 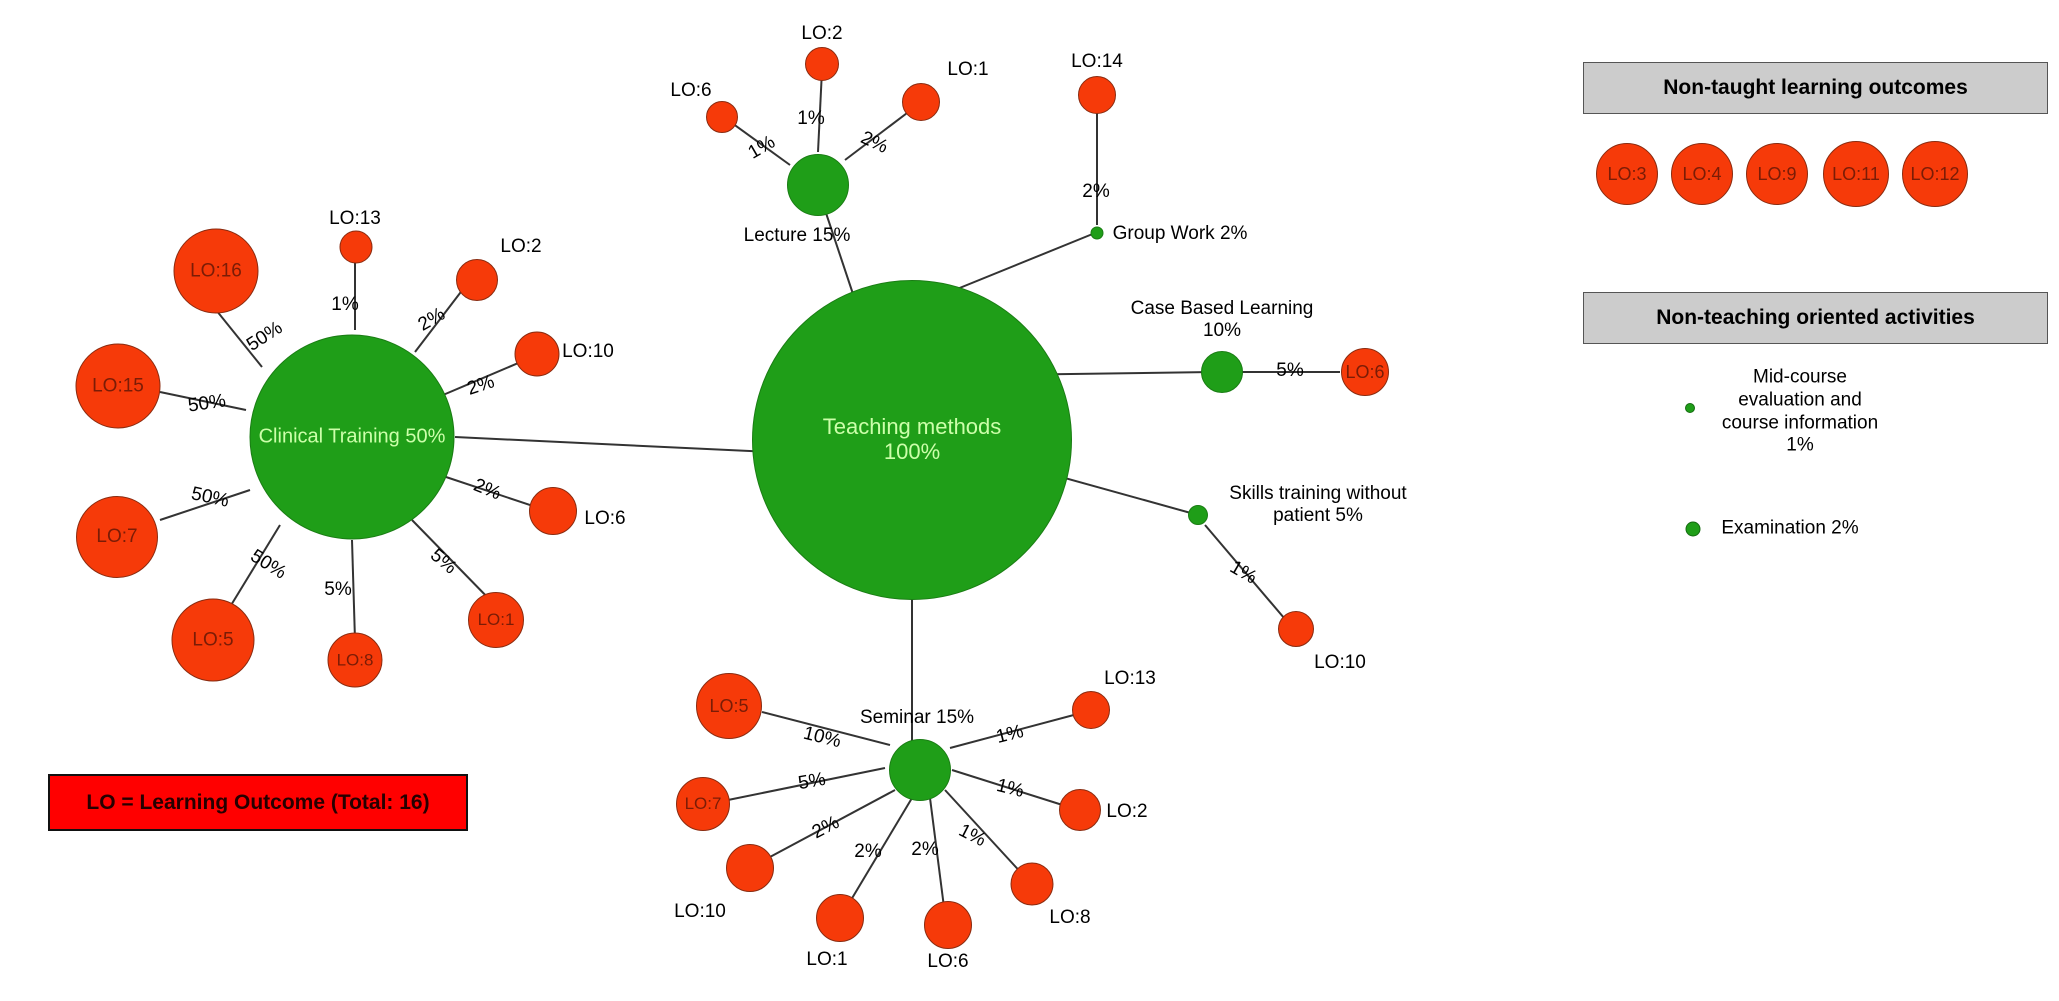 What do you see at coordinates (948, 925) in the screenshot?
I see `lo-node-seminar-lo6` at bounding box center [948, 925].